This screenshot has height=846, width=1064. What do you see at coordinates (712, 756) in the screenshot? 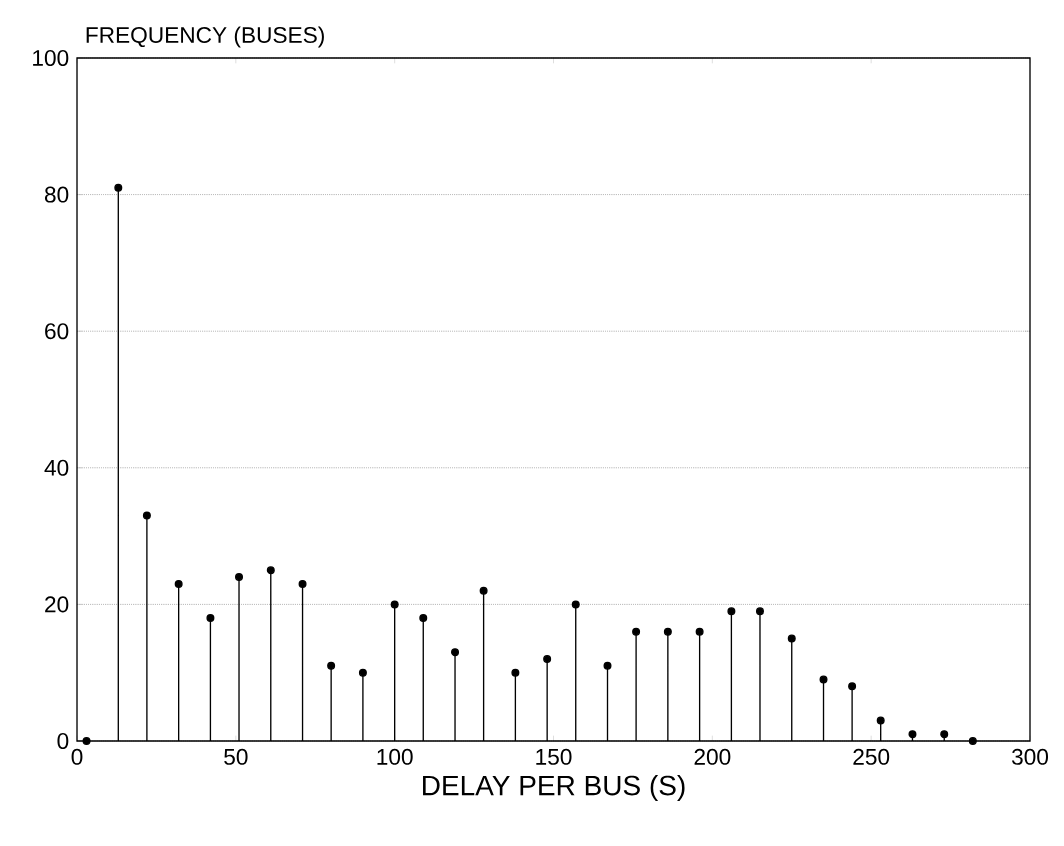
I see `x-tick-label: 200` at bounding box center [712, 756].